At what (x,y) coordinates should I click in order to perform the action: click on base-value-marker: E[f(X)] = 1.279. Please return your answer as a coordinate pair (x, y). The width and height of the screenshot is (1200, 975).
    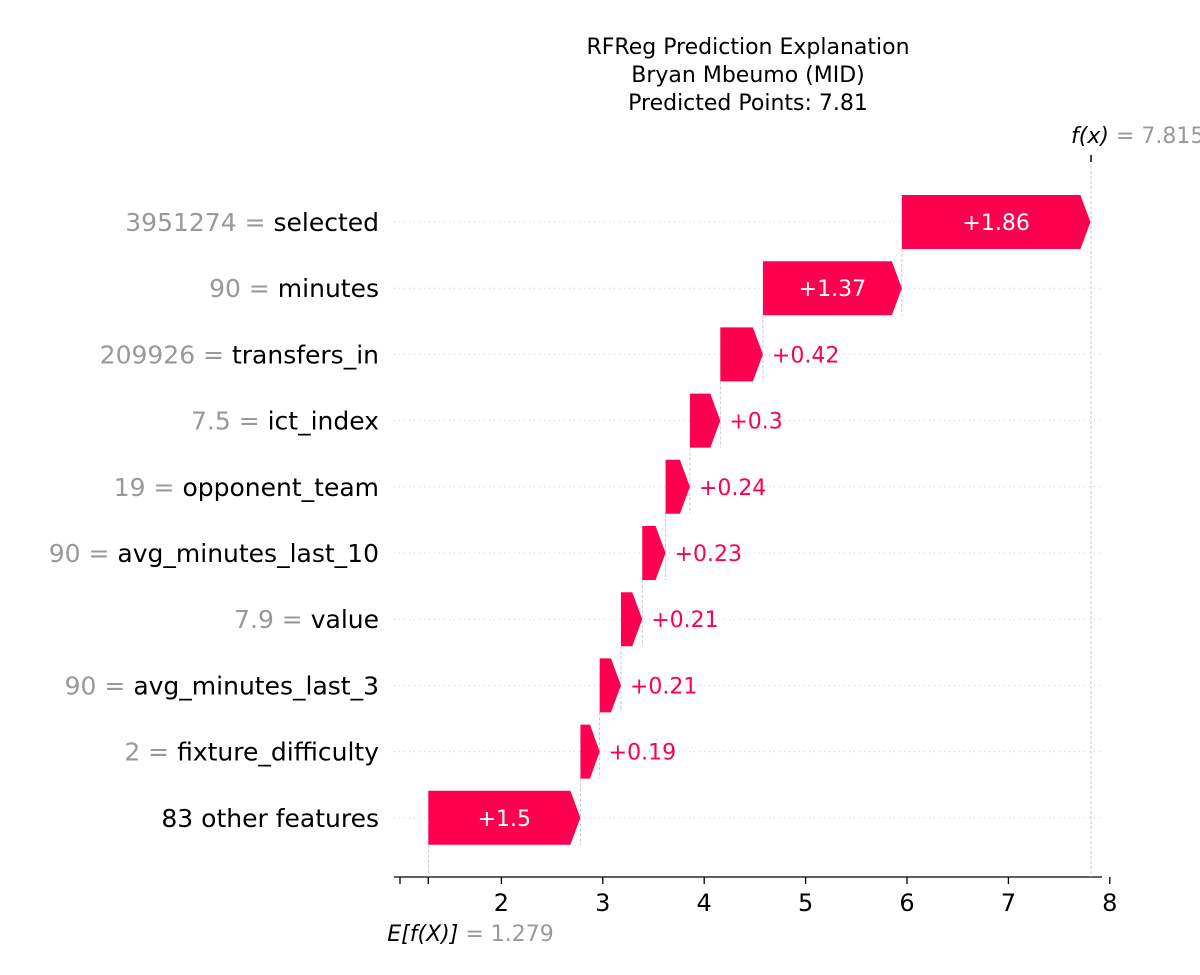
    Looking at the image, I should click on (470, 895).